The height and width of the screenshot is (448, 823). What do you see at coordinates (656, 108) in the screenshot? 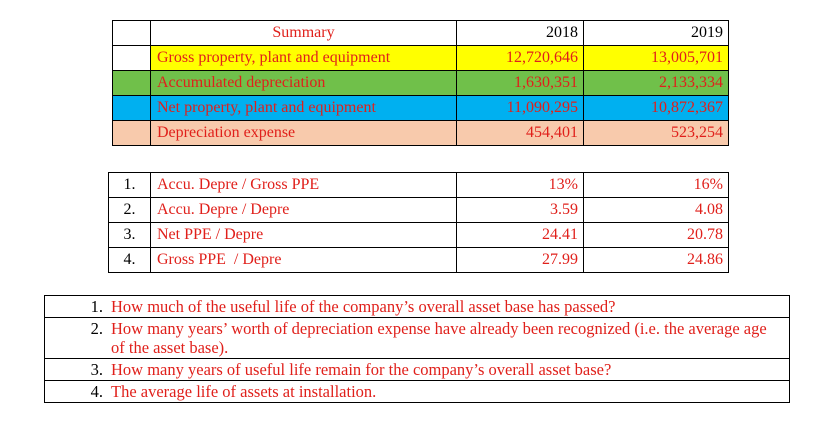
I see `value-2019: 10,872,367` at bounding box center [656, 108].